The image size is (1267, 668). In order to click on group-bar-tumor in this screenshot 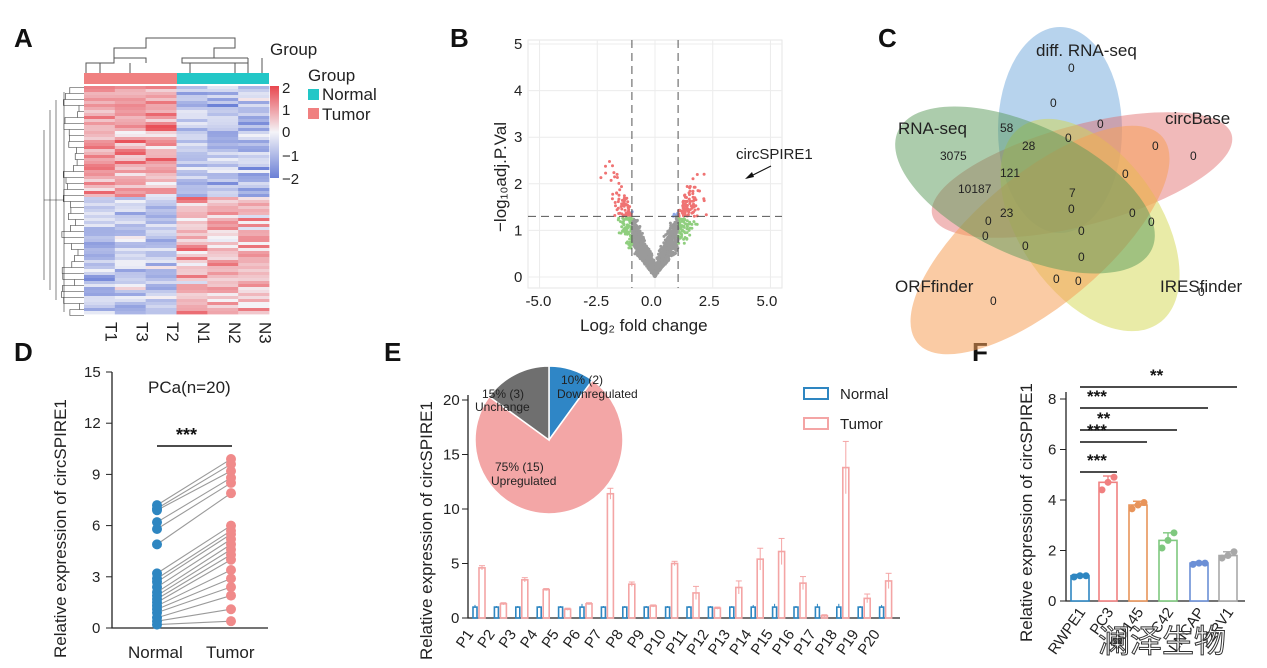, I will do `click(130, 78)`.